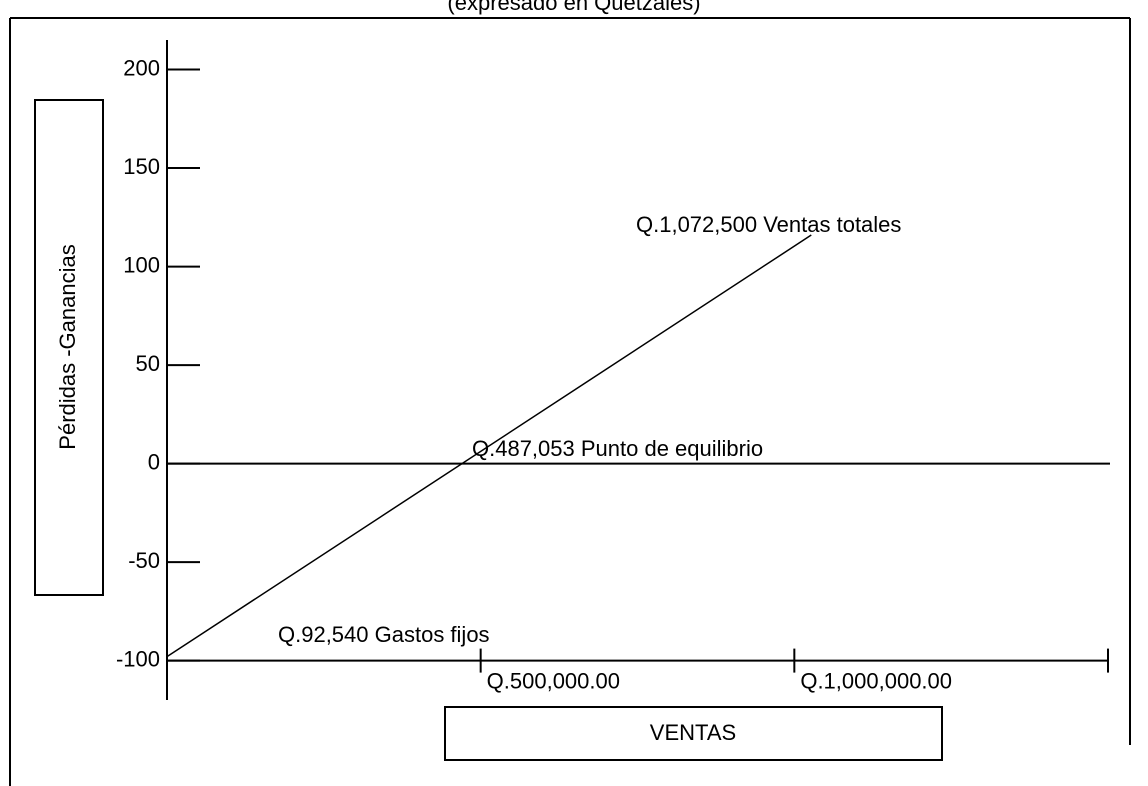  I want to click on x-axis-label: VENTAS, so click(693, 732).